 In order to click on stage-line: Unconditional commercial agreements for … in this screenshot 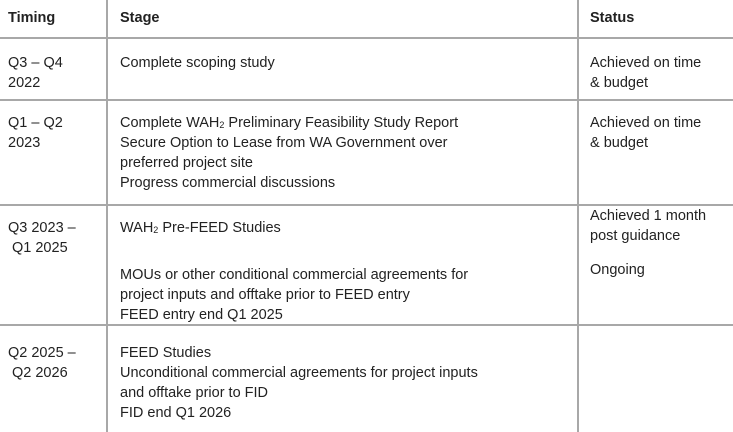, I will do `click(299, 373)`.